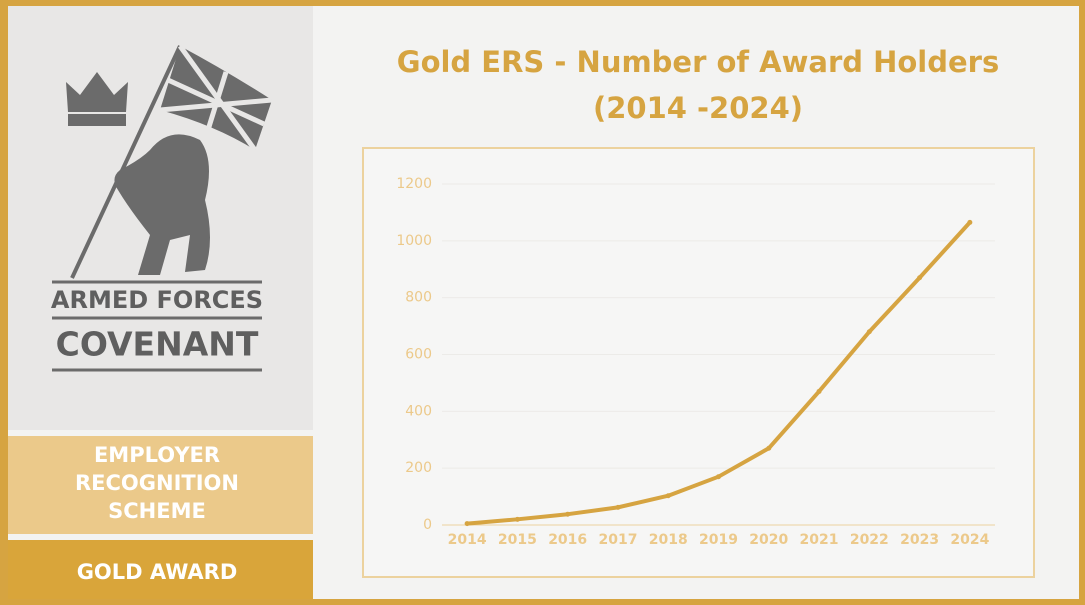 This screenshot has height=605, width=1085. I want to click on x-tick-label: 2016, so click(567, 540).